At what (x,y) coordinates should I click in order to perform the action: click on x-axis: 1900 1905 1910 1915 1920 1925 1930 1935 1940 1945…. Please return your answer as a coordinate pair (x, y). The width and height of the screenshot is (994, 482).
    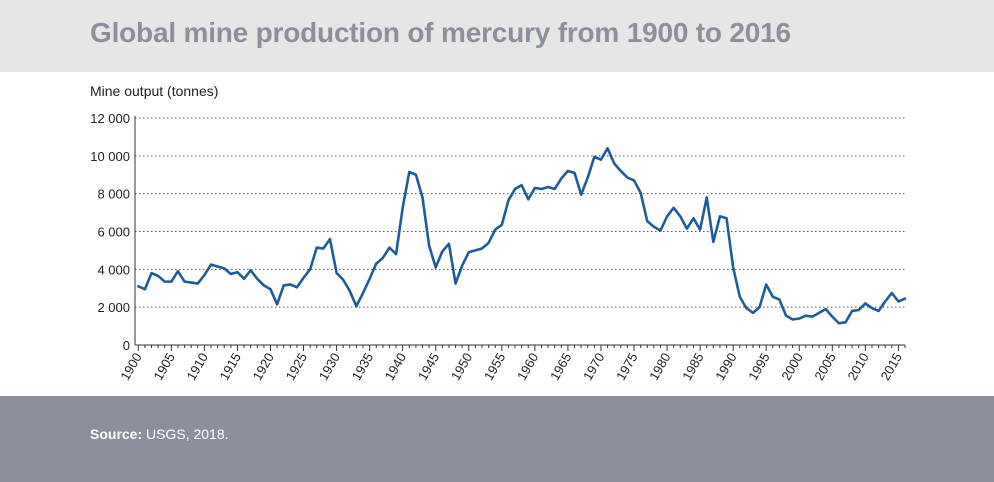
    Looking at the image, I should click on (511, 363).